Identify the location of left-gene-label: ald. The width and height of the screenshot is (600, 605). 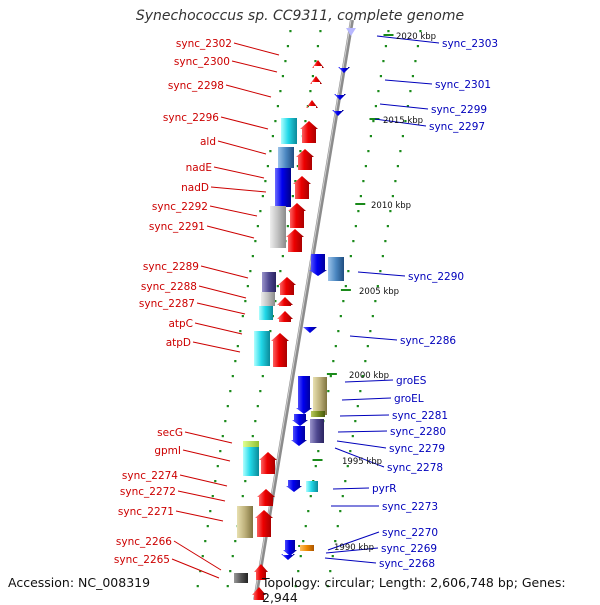
(208, 142).